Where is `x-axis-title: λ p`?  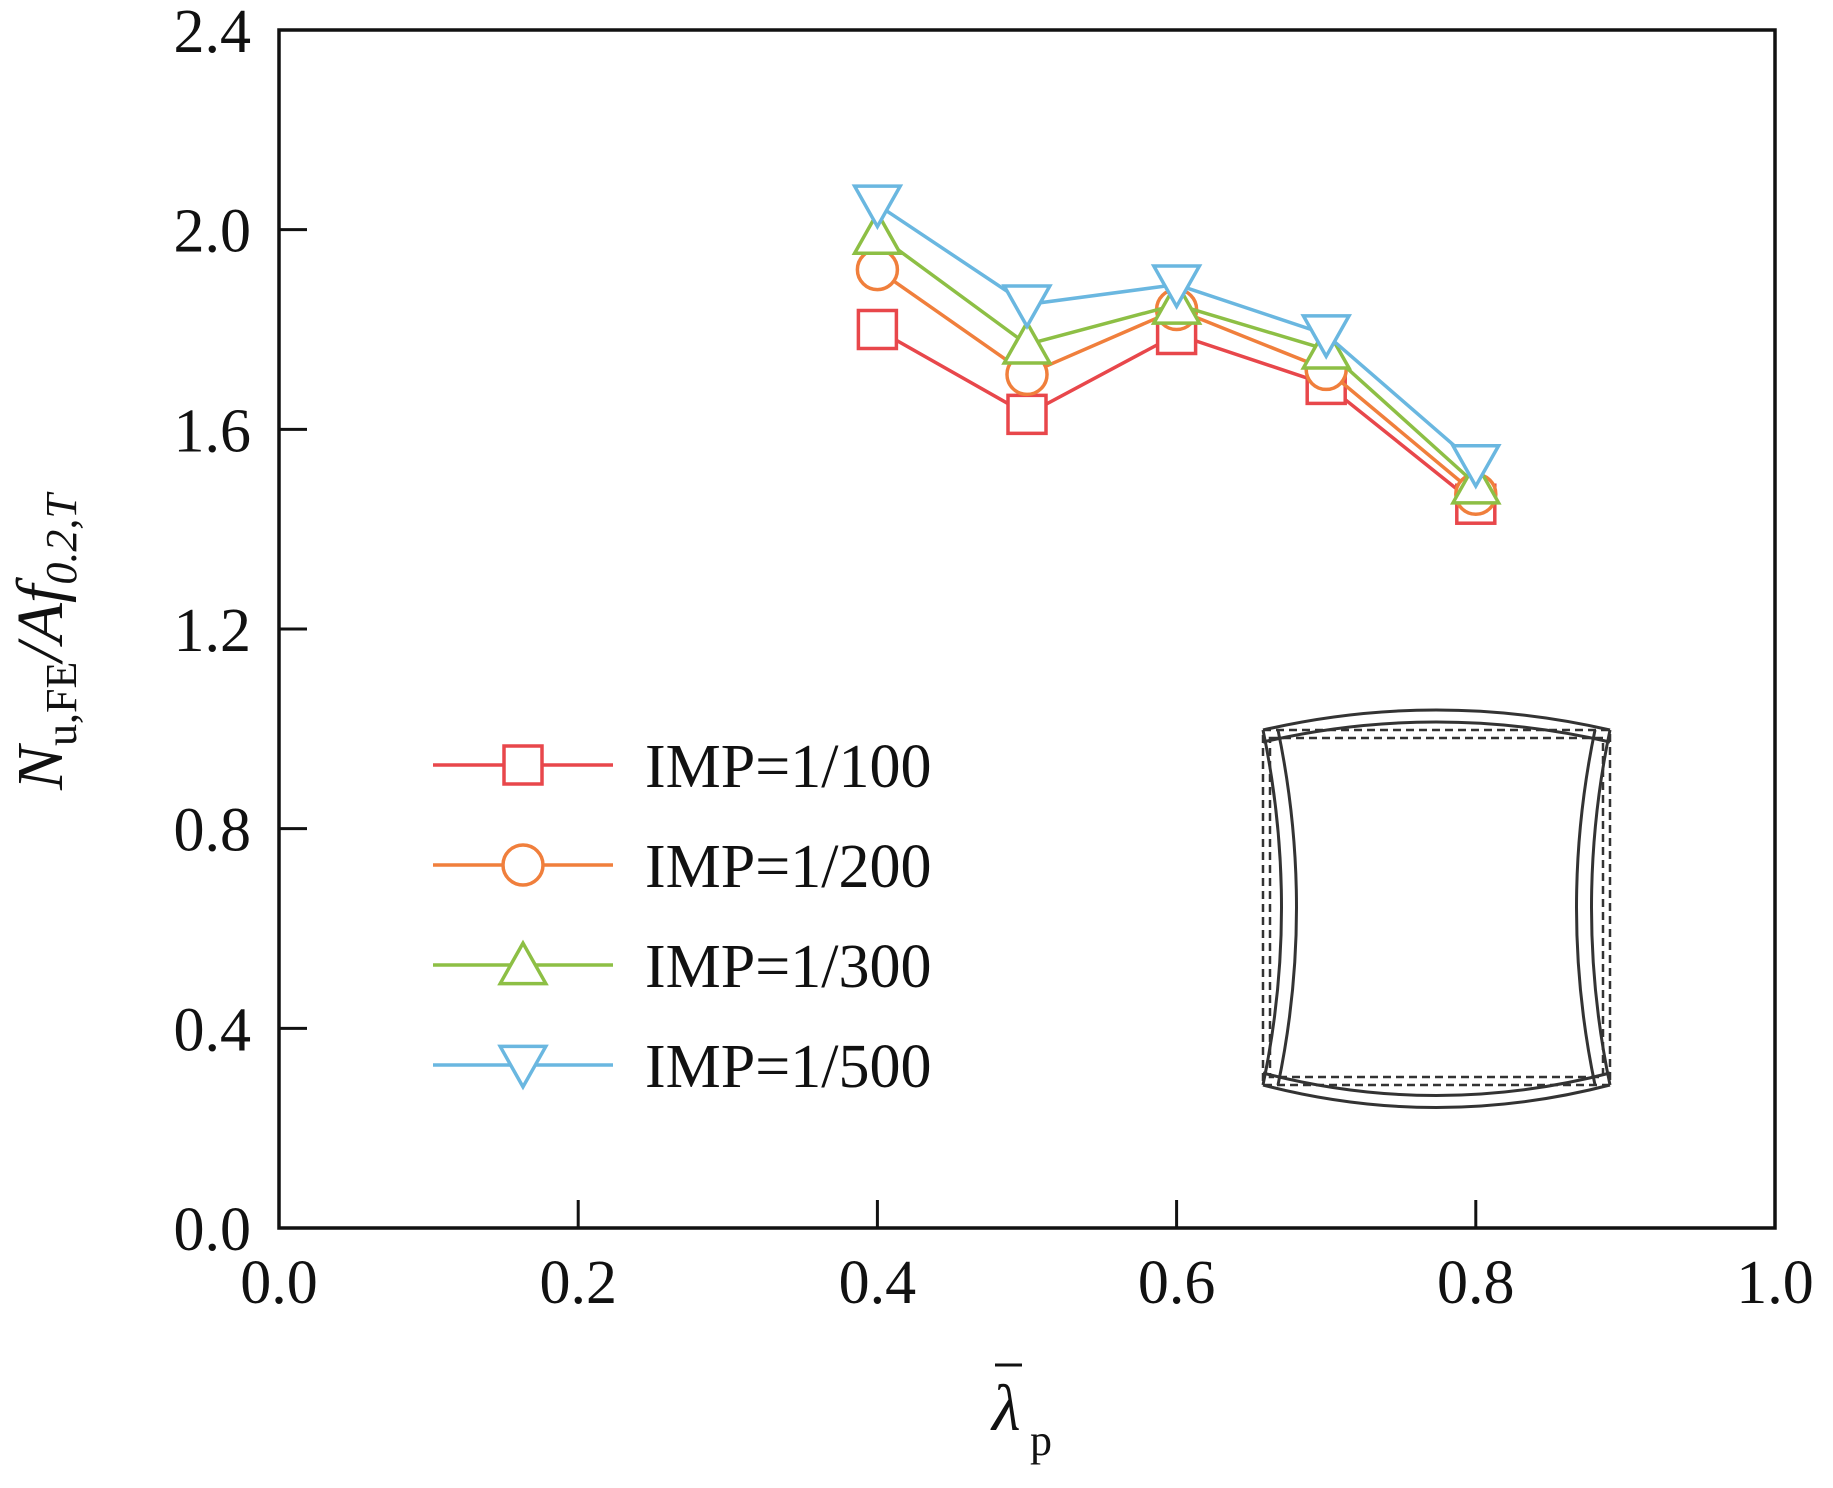 x-axis-title: λ p is located at coordinates (1021, 1414).